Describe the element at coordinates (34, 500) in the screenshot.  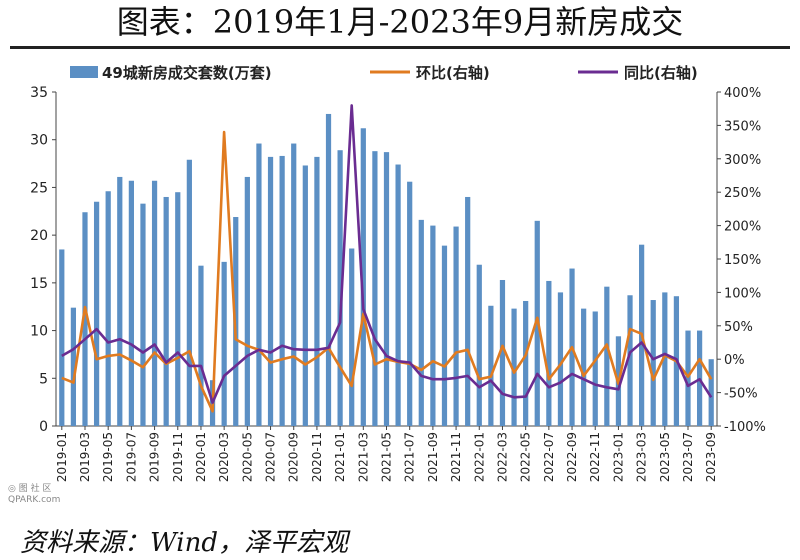
I see `watermark-line2: QPARK.com` at that location.